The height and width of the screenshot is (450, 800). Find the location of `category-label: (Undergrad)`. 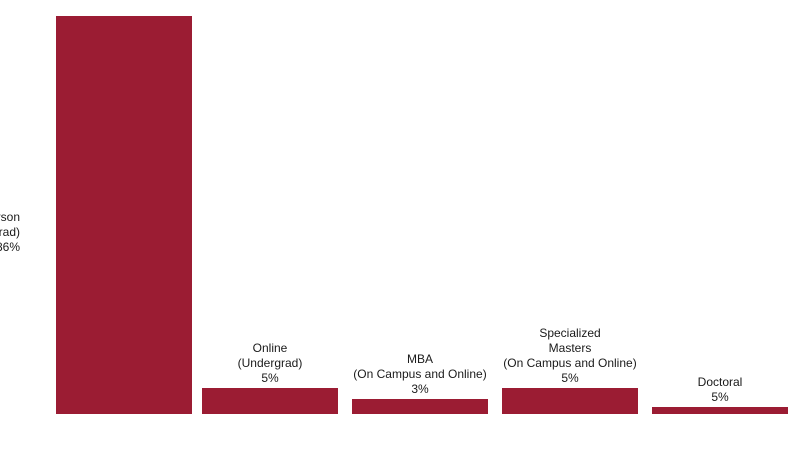

category-label: (Undergrad) is located at coordinates (270, 363).